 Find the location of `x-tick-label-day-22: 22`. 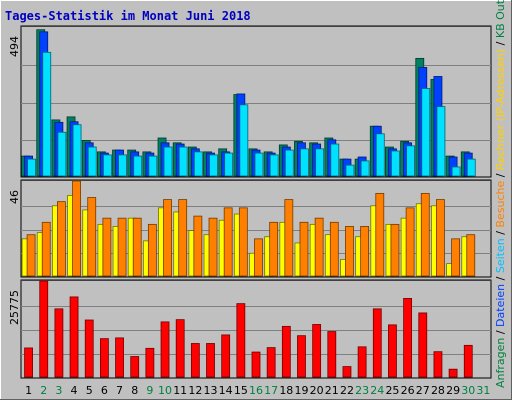

x-tick-label-day-22: 22 is located at coordinates (347, 390).